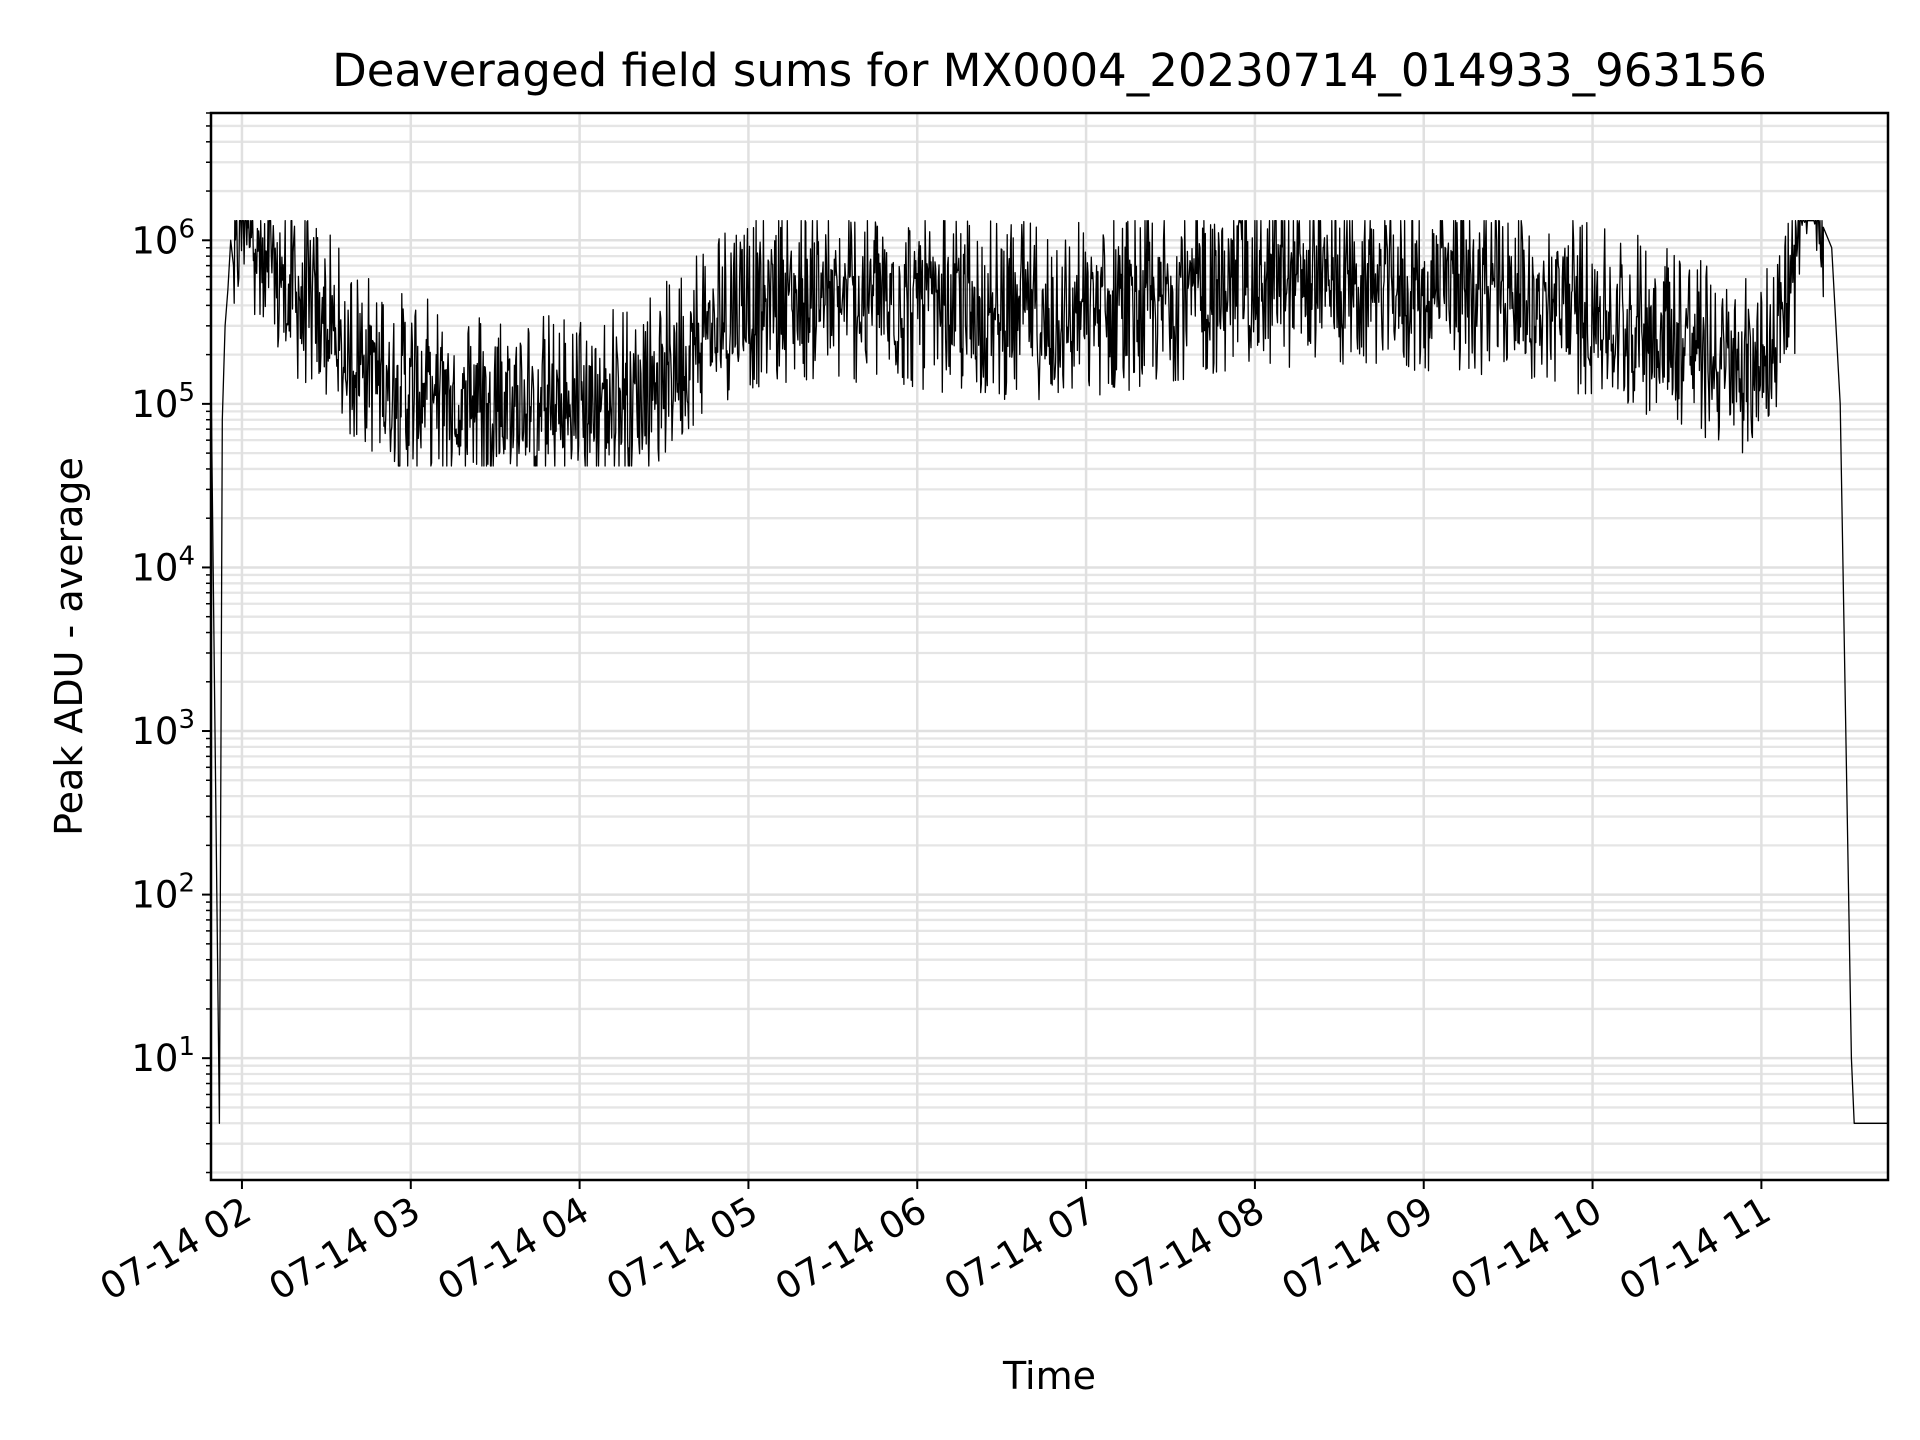 The width and height of the screenshot is (1920, 1440). Describe the element at coordinates (345, 1249) in the screenshot. I see `x-tick-label: 07-14 03` at that location.